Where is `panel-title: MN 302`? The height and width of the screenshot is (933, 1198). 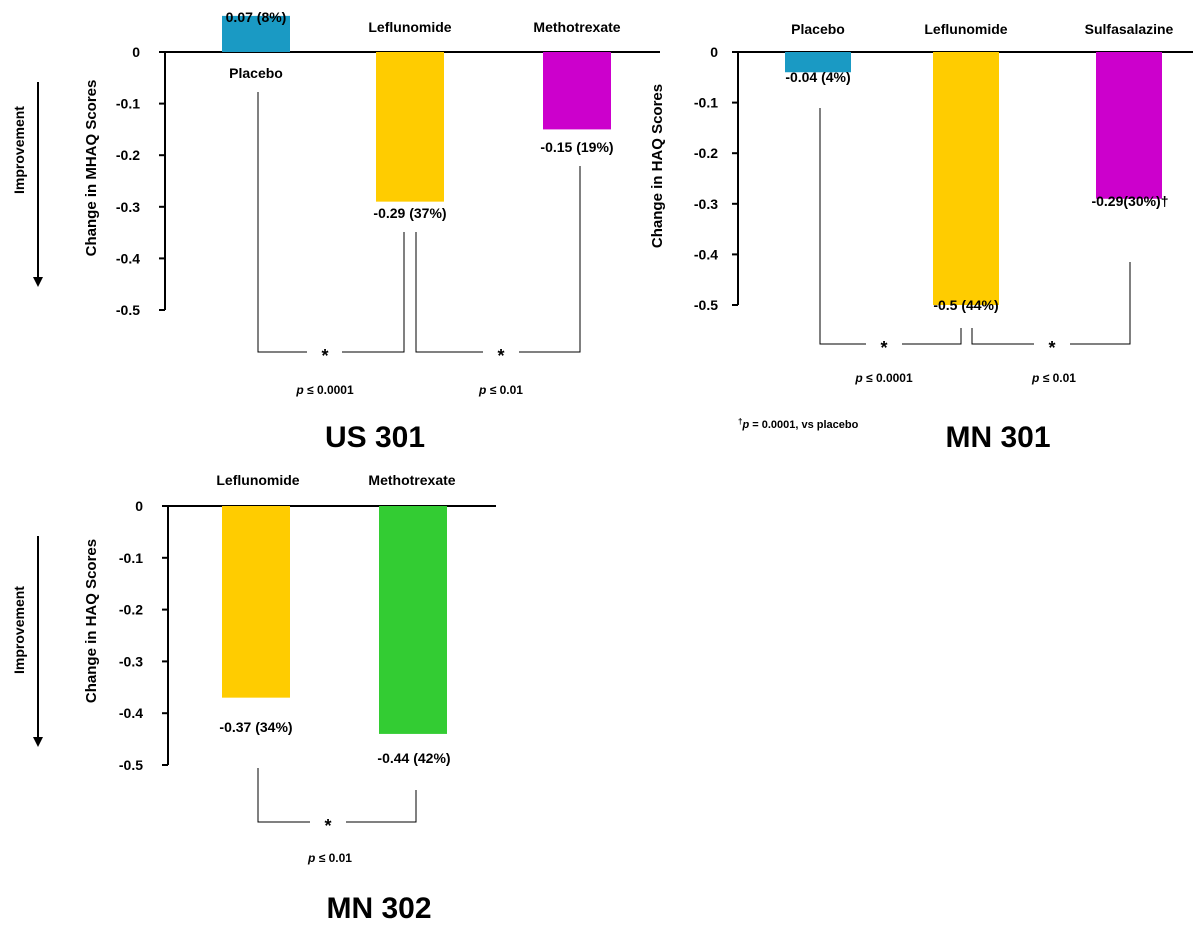
panel-title: MN 302 is located at coordinates (378, 908).